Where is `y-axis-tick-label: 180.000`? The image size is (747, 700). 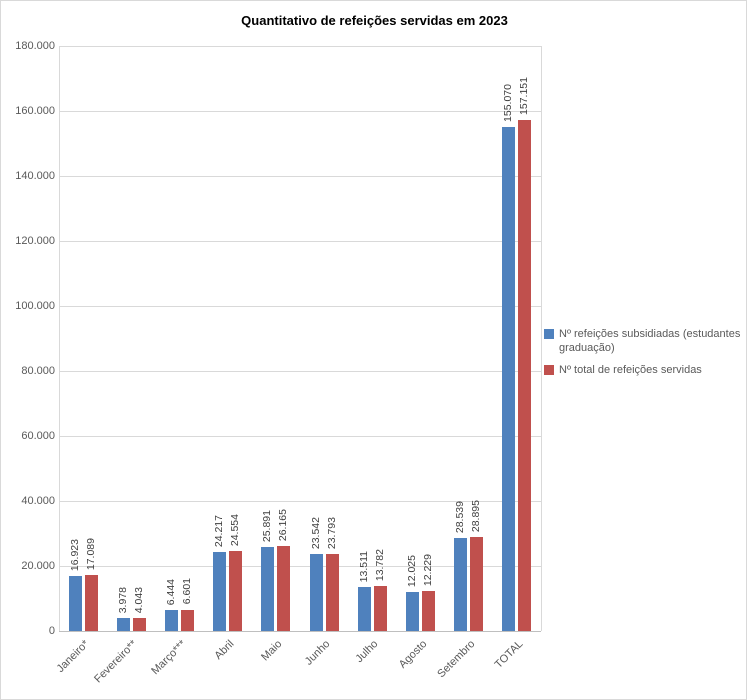 y-axis-tick-label: 180.000 is located at coordinates (35, 46).